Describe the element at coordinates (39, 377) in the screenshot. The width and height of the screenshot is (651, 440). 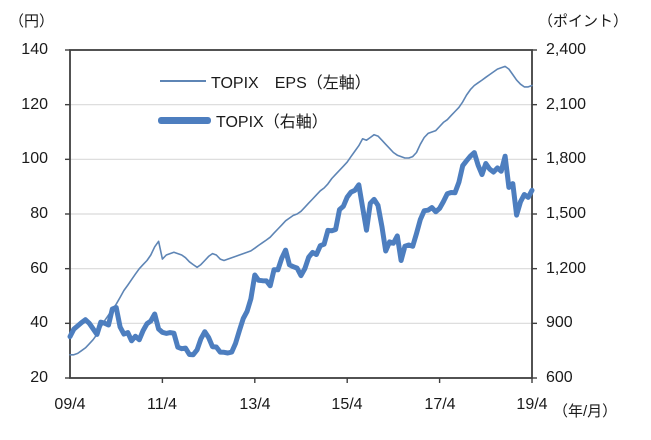
I see `left-axis-tick-label: 20` at that location.